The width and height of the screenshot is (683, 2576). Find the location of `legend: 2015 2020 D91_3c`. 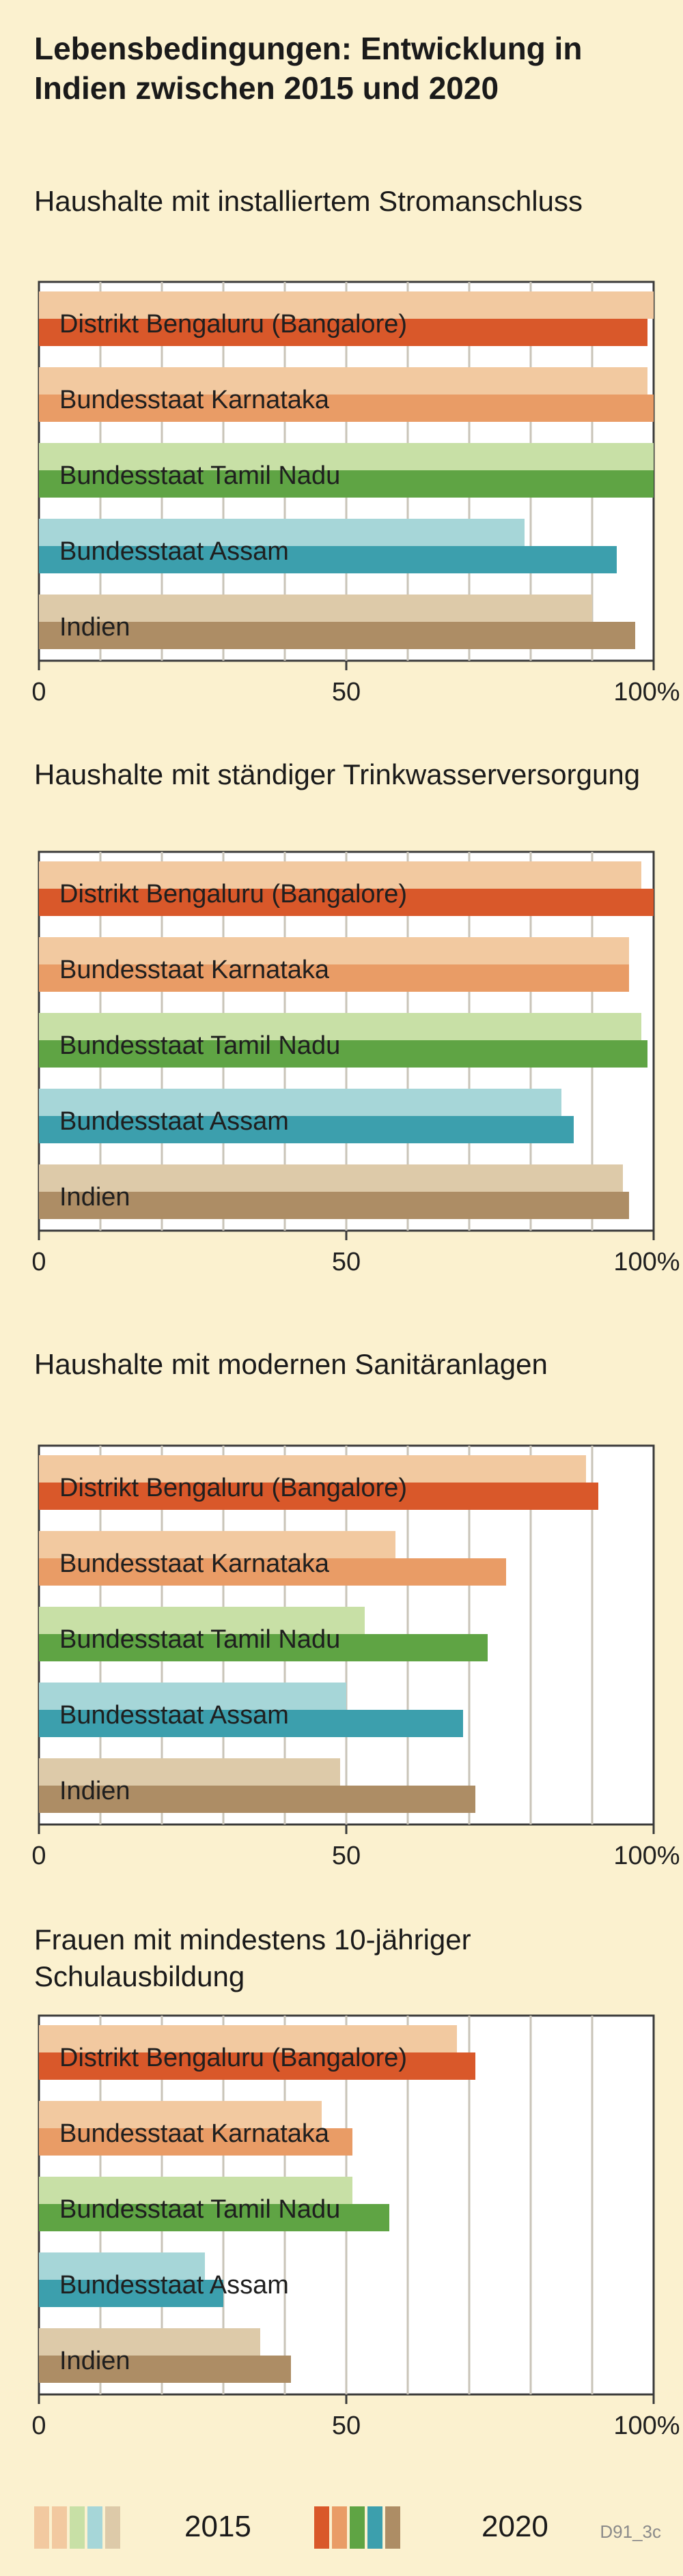

legend: 2015 2020 D91_3c is located at coordinates (351, 2522).